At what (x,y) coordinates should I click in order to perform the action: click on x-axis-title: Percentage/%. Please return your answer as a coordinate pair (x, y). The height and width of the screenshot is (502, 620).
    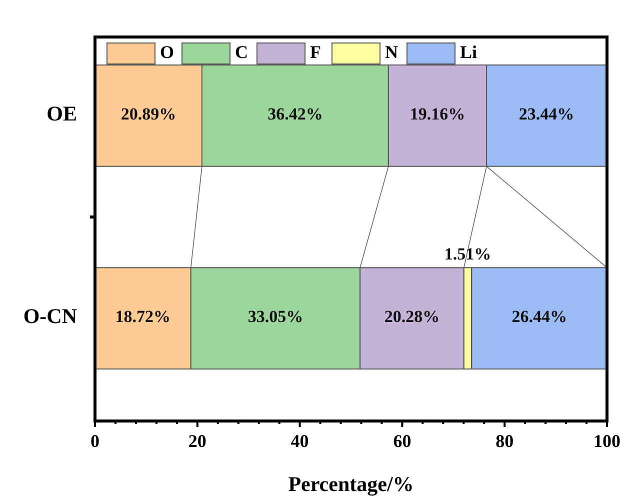
    Looking at the image, I should click on (351, 484).